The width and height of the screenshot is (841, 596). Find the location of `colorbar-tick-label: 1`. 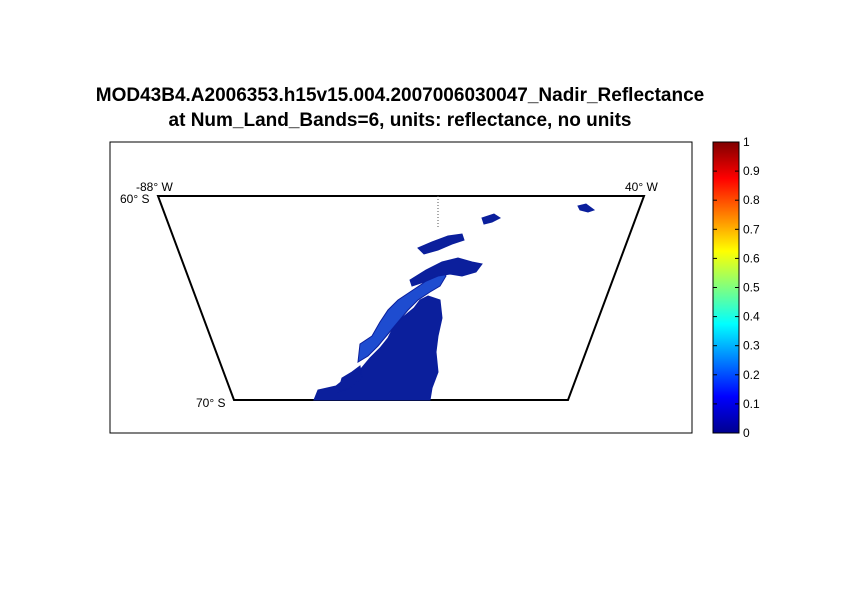

colorbar-tick-label: 1 is located at coordinates (746, 142).